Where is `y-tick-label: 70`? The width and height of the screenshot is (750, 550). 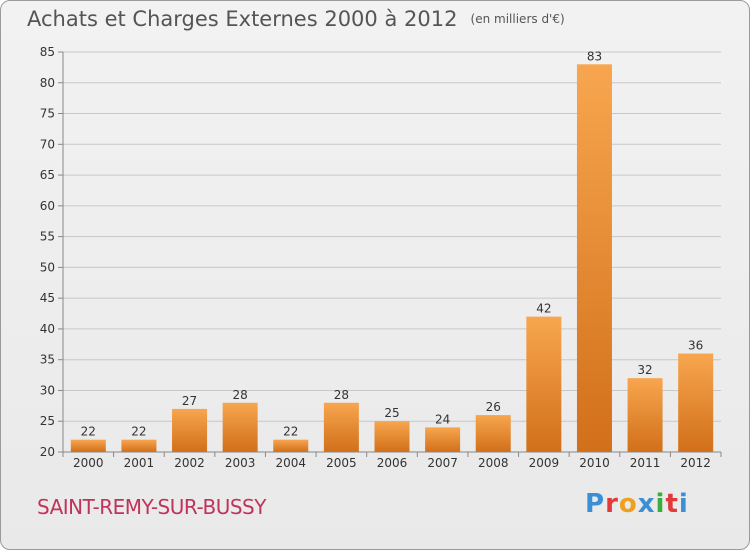 y-tick-label: 70 is located at coordinates (47, 144).